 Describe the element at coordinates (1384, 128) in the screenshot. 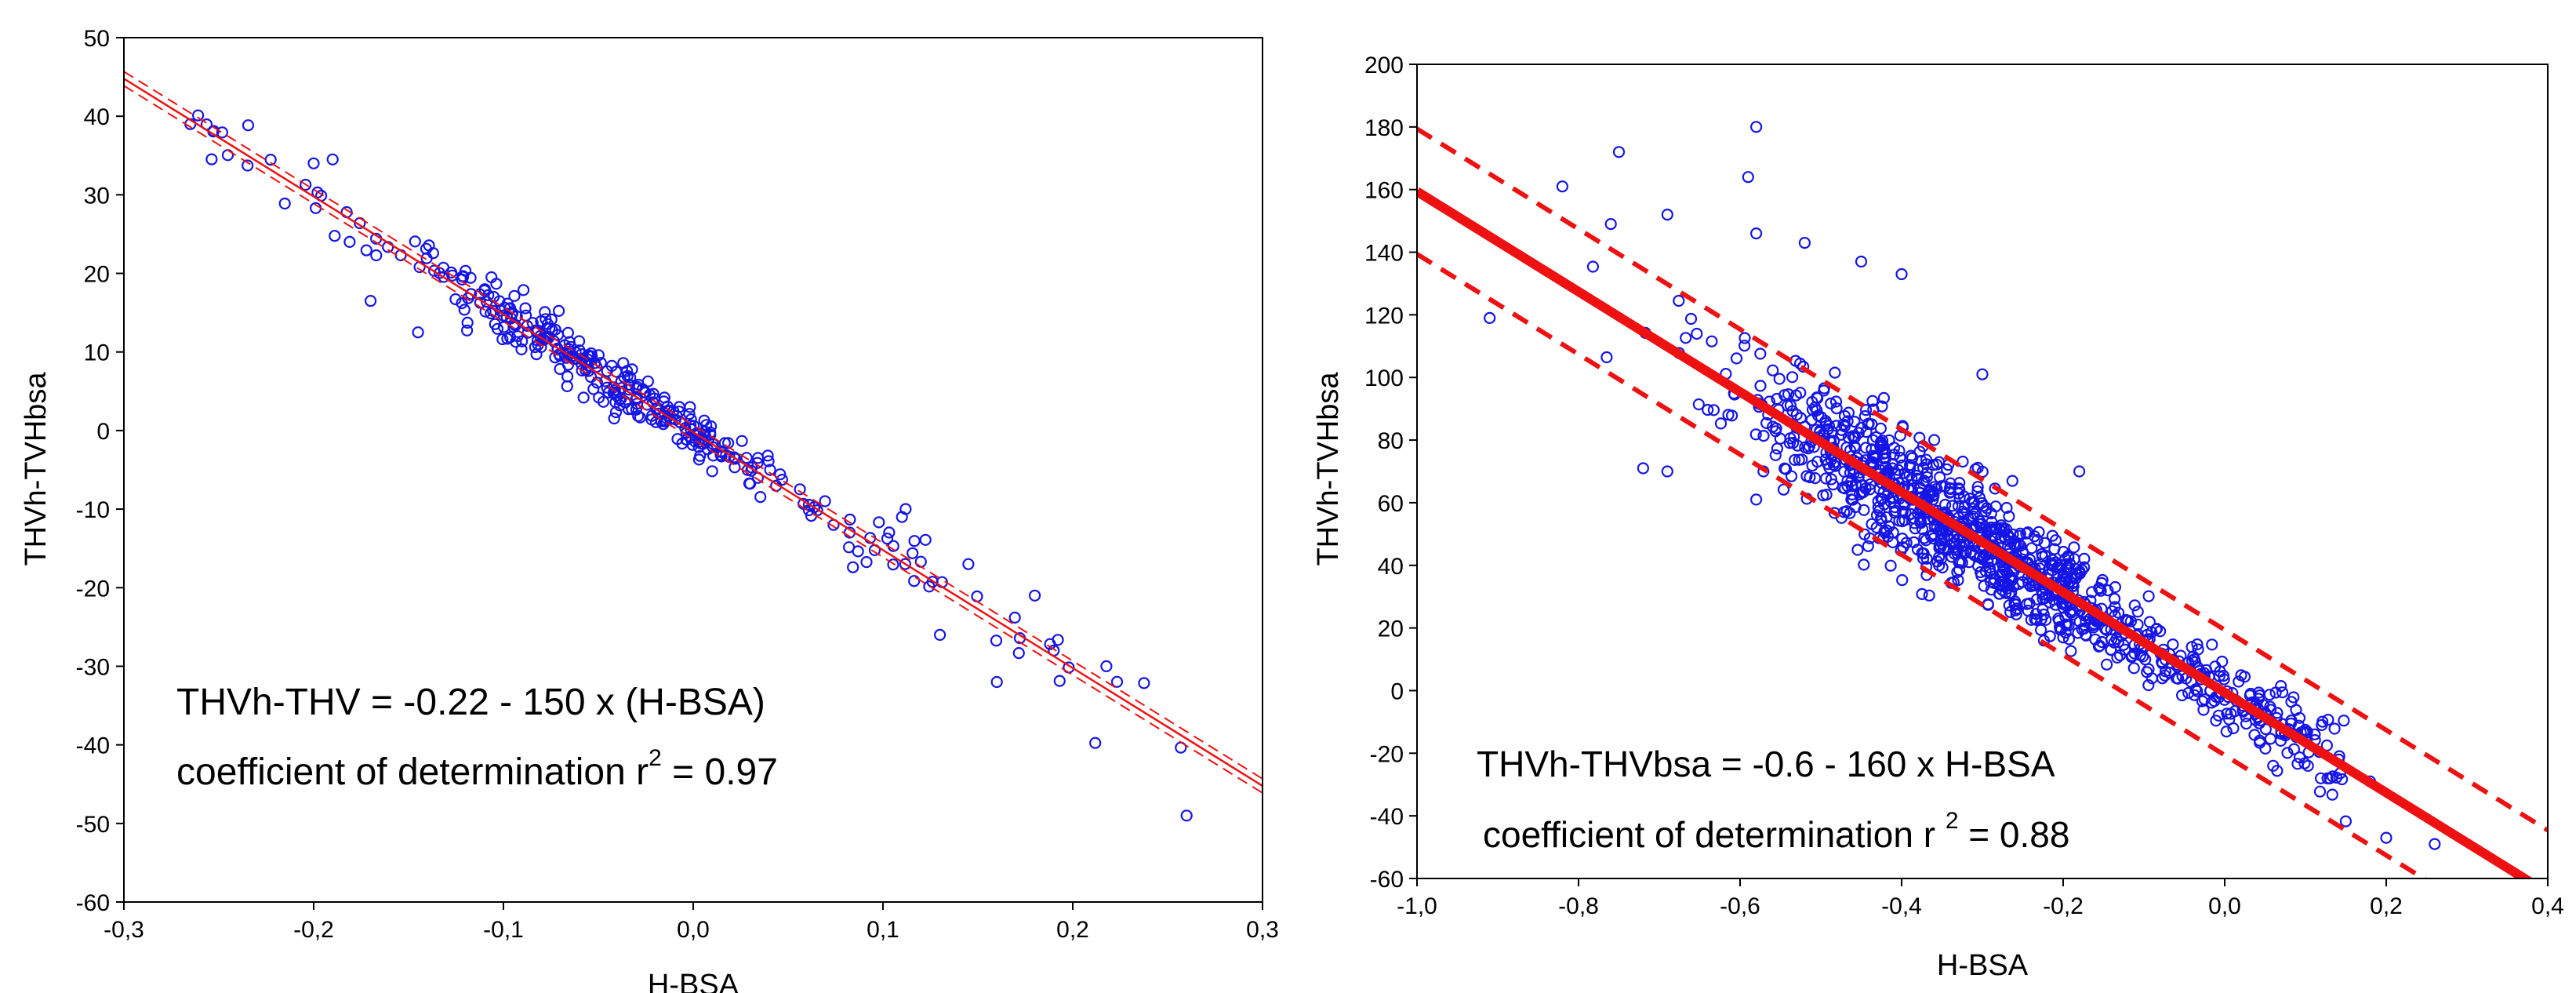

I see `y-tick-label: 180` at that location.